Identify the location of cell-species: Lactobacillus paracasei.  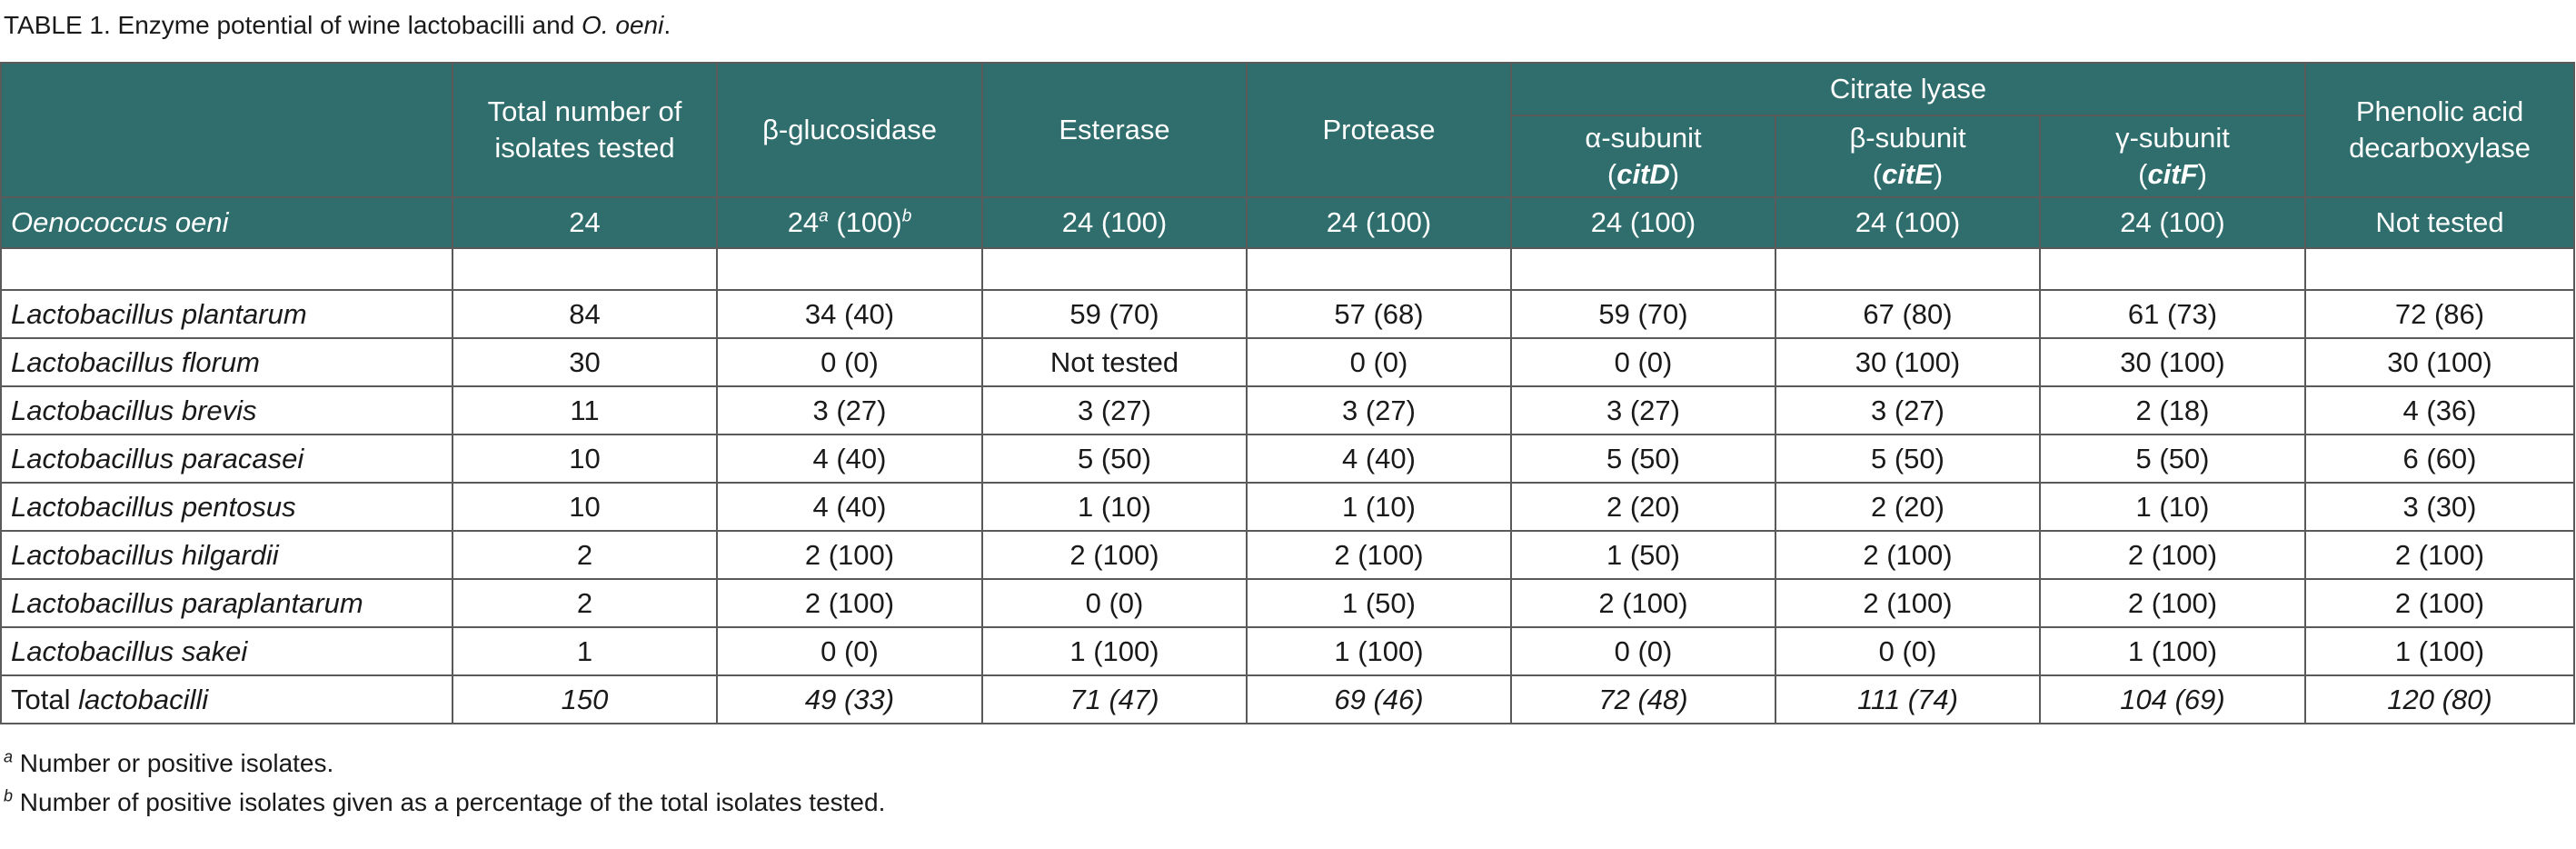
(226, 459).